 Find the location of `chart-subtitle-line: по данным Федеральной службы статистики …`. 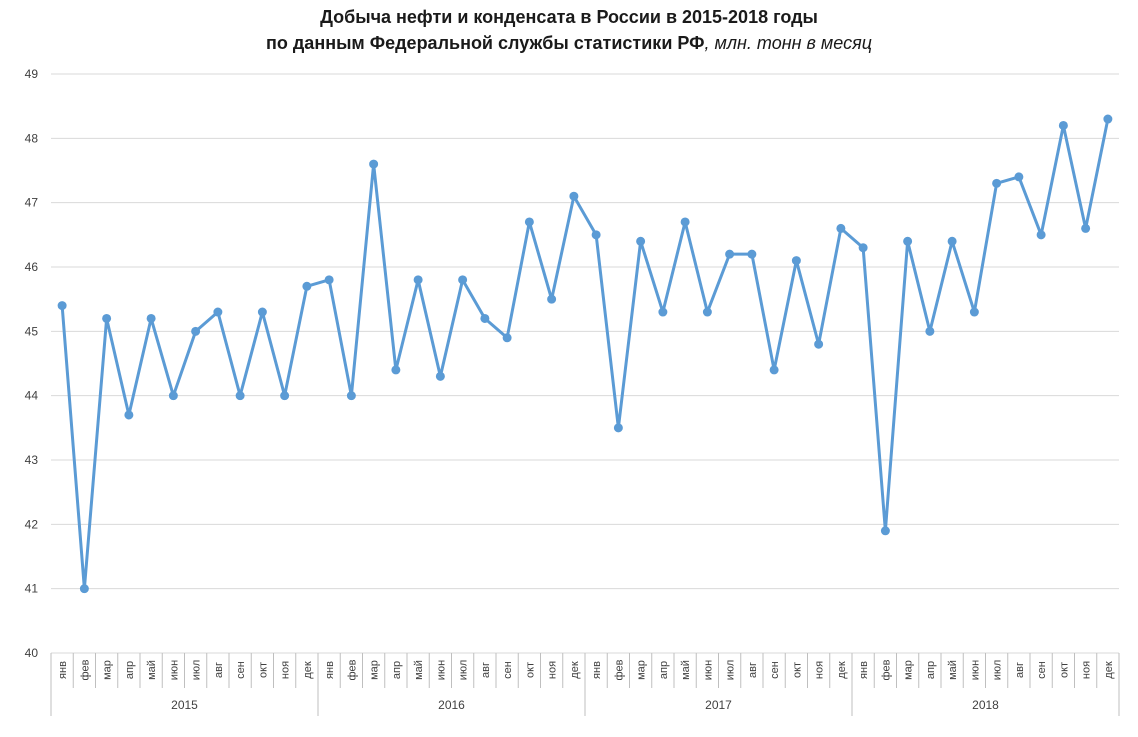

chart-subtitle-line: по данным Федеральной службы статистики … is located at coordinates (569, 43).